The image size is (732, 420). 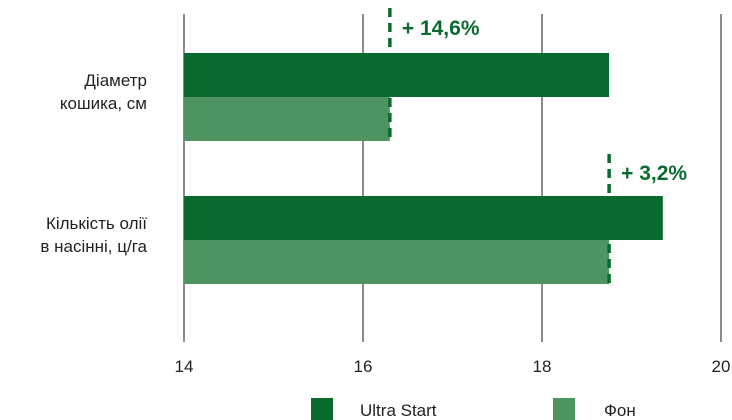 I want to click on tick-label-14: 14, so click(x=184, y=366).